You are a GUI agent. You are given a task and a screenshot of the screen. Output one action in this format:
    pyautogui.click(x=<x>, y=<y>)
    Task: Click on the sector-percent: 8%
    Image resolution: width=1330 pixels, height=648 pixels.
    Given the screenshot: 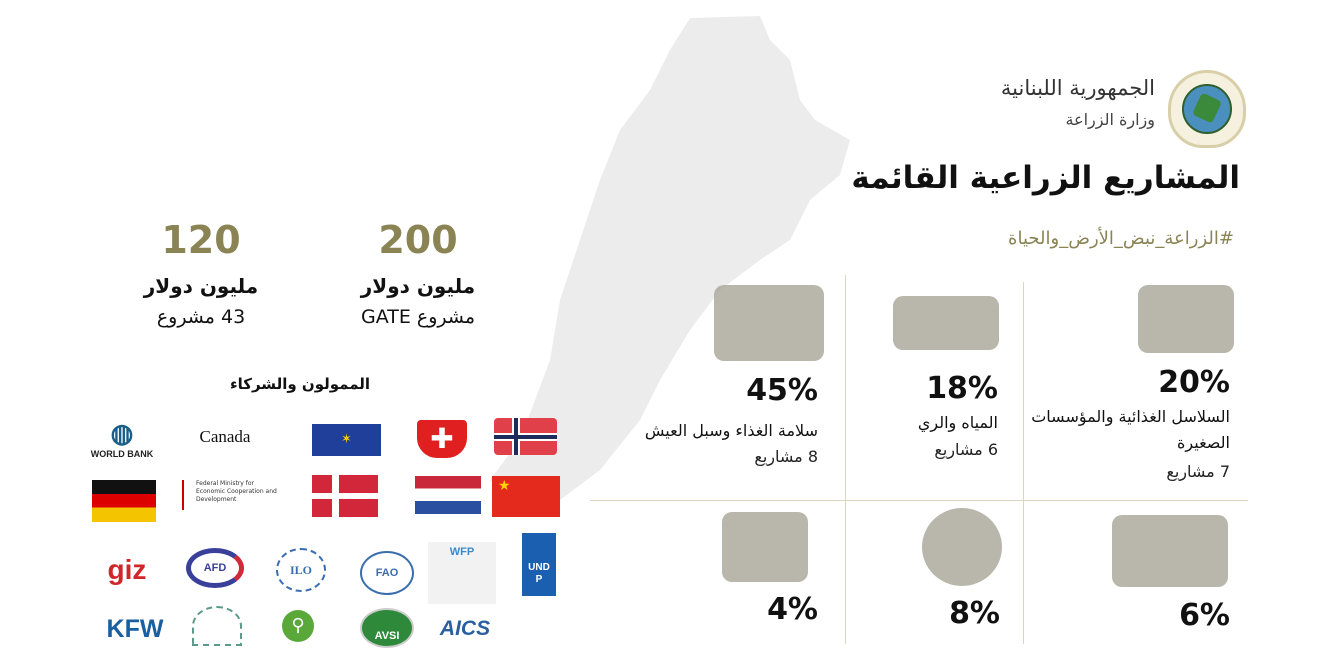 What is the action you would take?
    pyautogui.click(x=974, y=613)
    